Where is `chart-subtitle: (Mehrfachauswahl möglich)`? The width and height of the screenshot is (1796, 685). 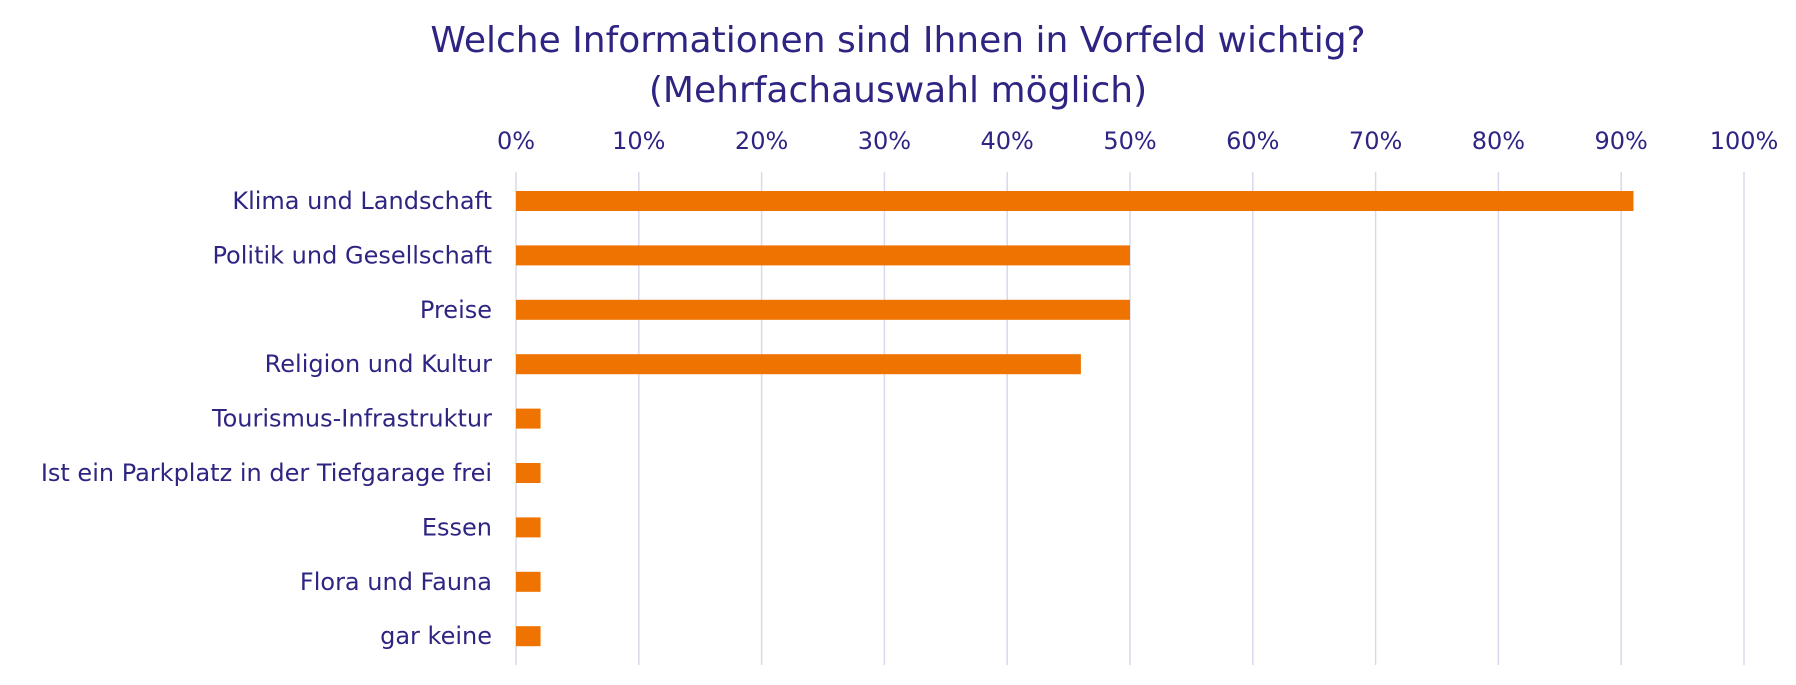 chart-subtitle: (Mehrfachauswahl möglich) is located at coordinates (898, 90).